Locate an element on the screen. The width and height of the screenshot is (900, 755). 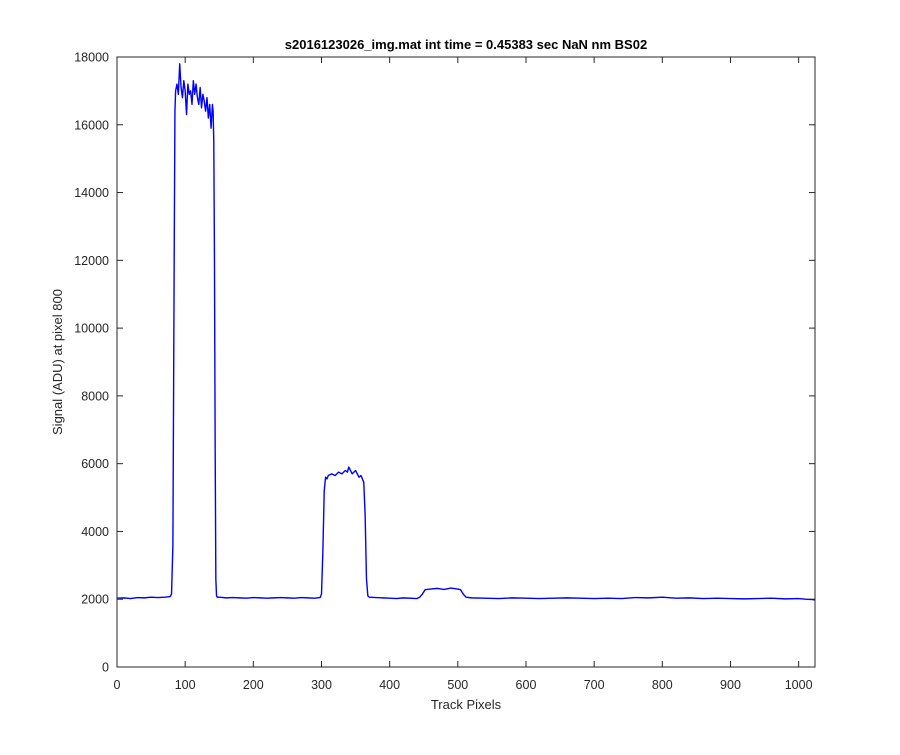
x-tick-label: 800 is located at coordinates (662, 685).